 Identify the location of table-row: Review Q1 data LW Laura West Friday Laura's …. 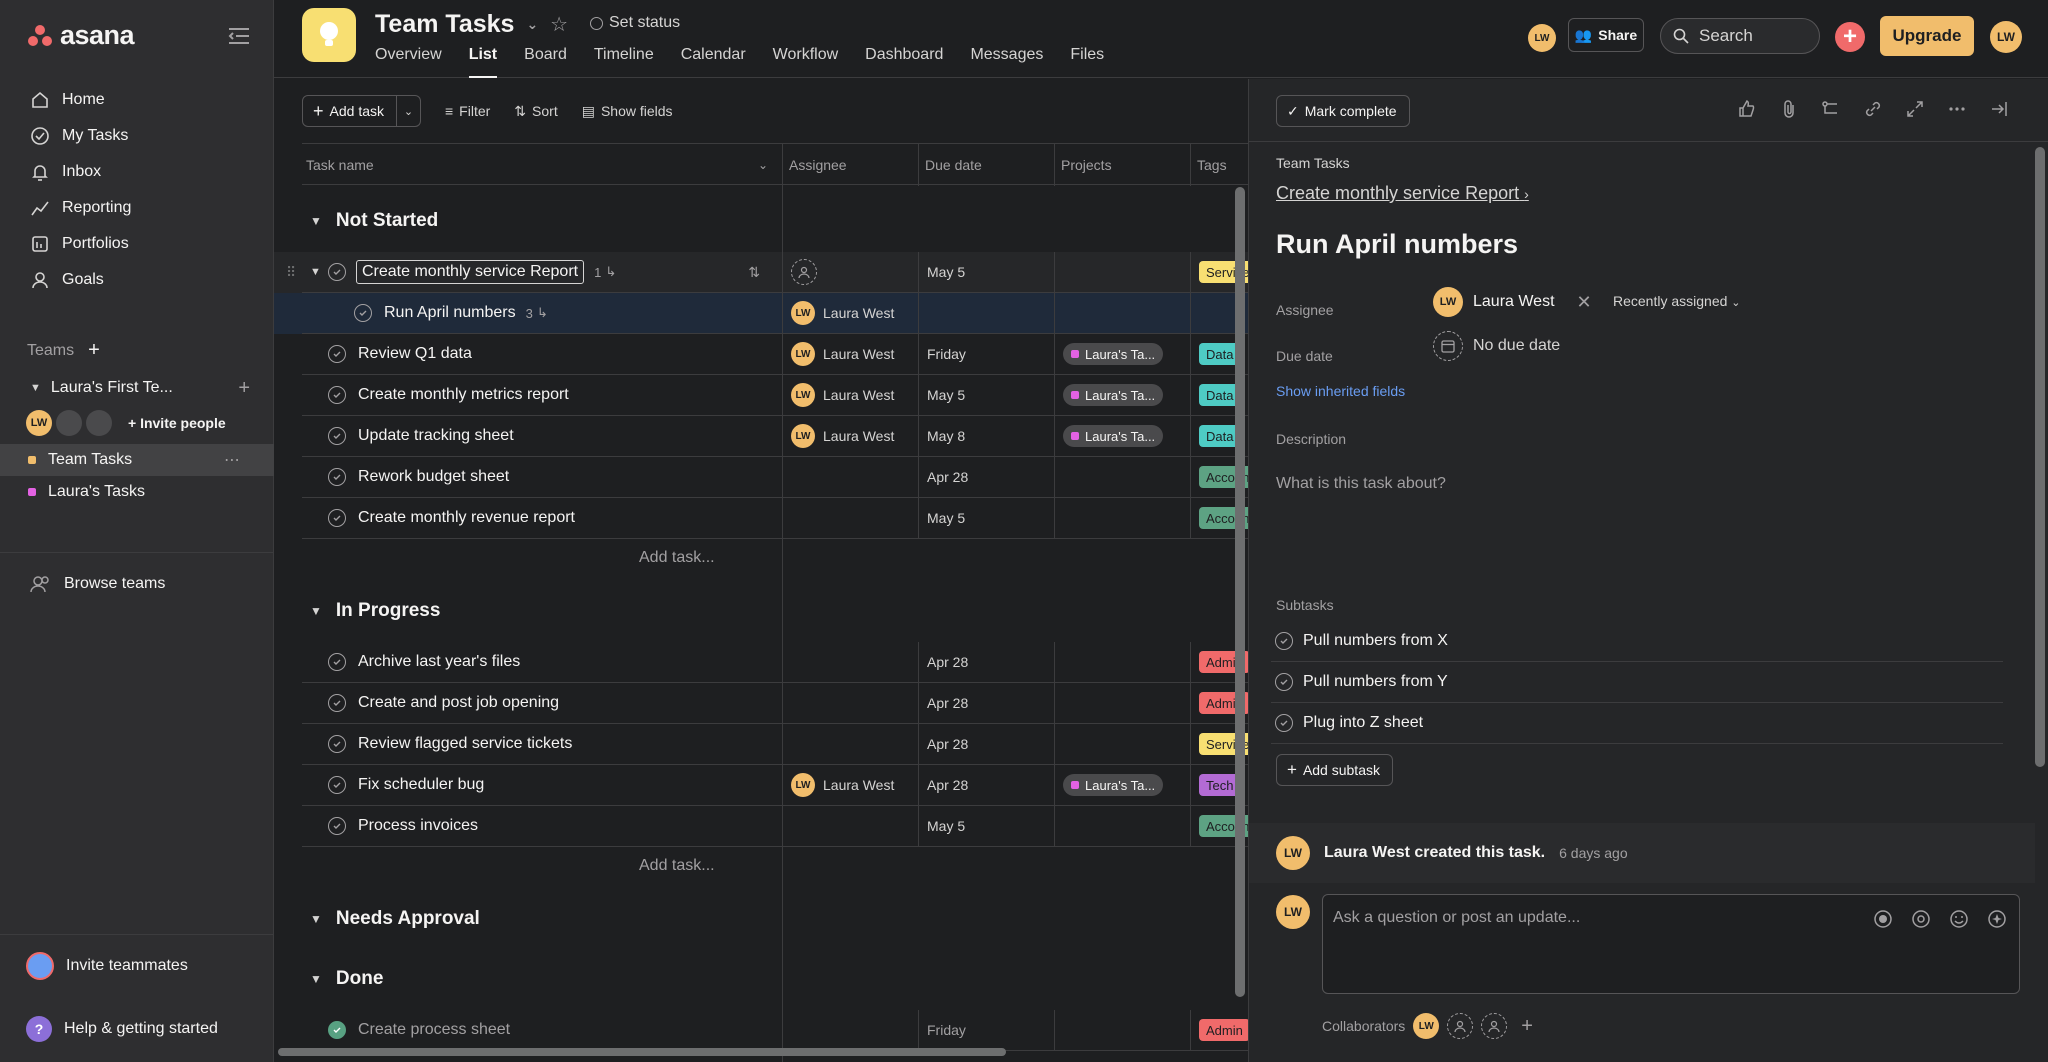
(761, 354).